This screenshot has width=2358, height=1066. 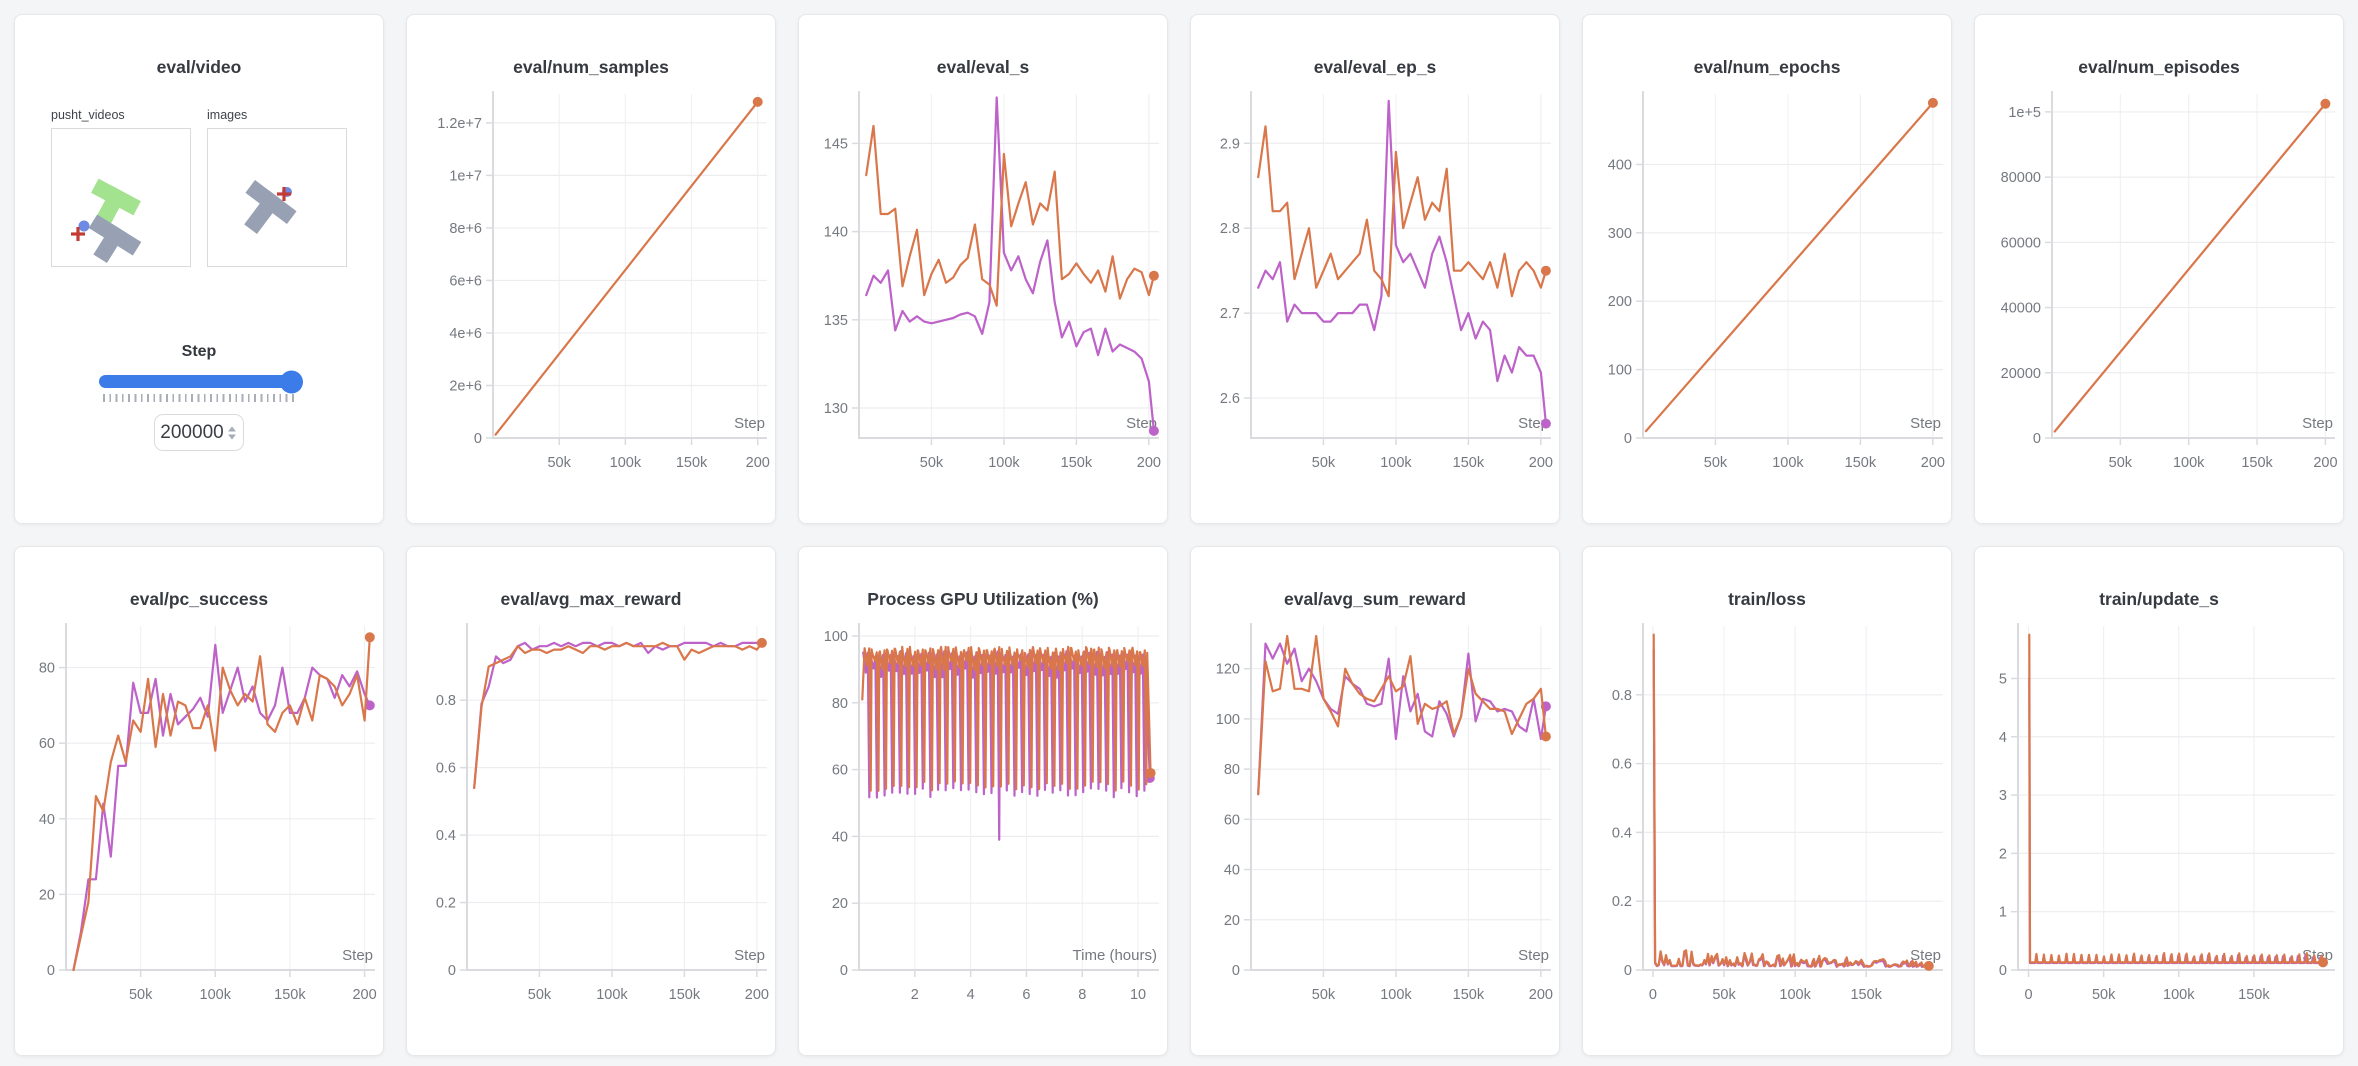 What do you see at coordinates (1375, 828) in the screenshot?
I see `eval-avg-sum-reward-chart: 0 20 40 60 80 100 120 50k 100k 150k 200 Step` at bounding box center [1375, 828].